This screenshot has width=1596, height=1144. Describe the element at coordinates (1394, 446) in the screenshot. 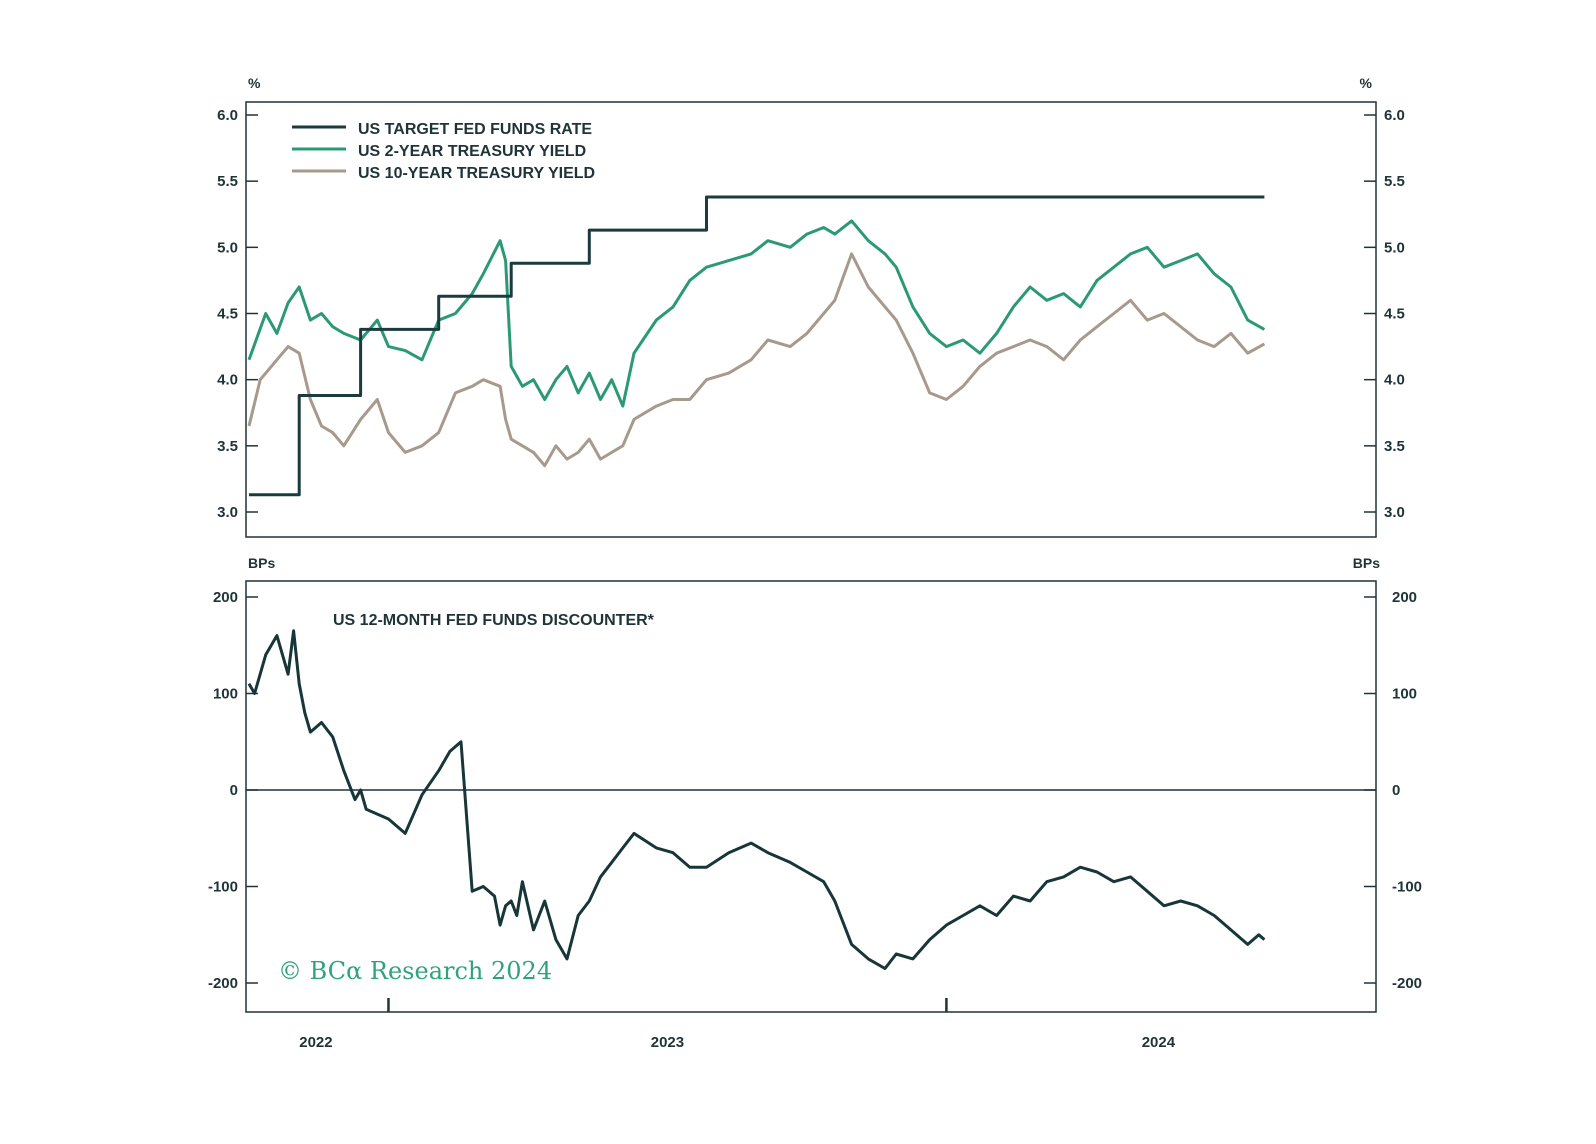

I see `top-right-tick-label: 3.5` at that location.